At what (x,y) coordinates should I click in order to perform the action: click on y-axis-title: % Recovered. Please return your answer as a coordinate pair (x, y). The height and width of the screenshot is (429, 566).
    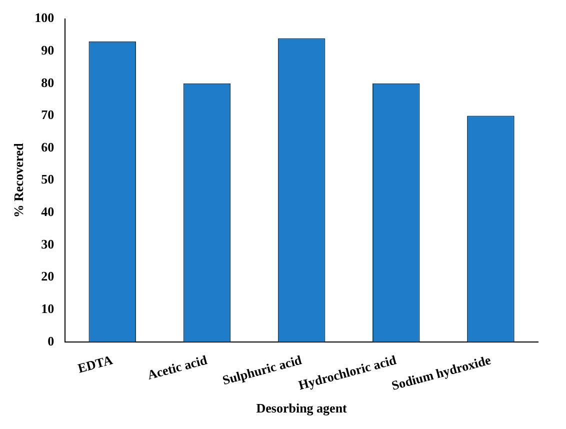
    Looking at the image, I should click on (18, 180).